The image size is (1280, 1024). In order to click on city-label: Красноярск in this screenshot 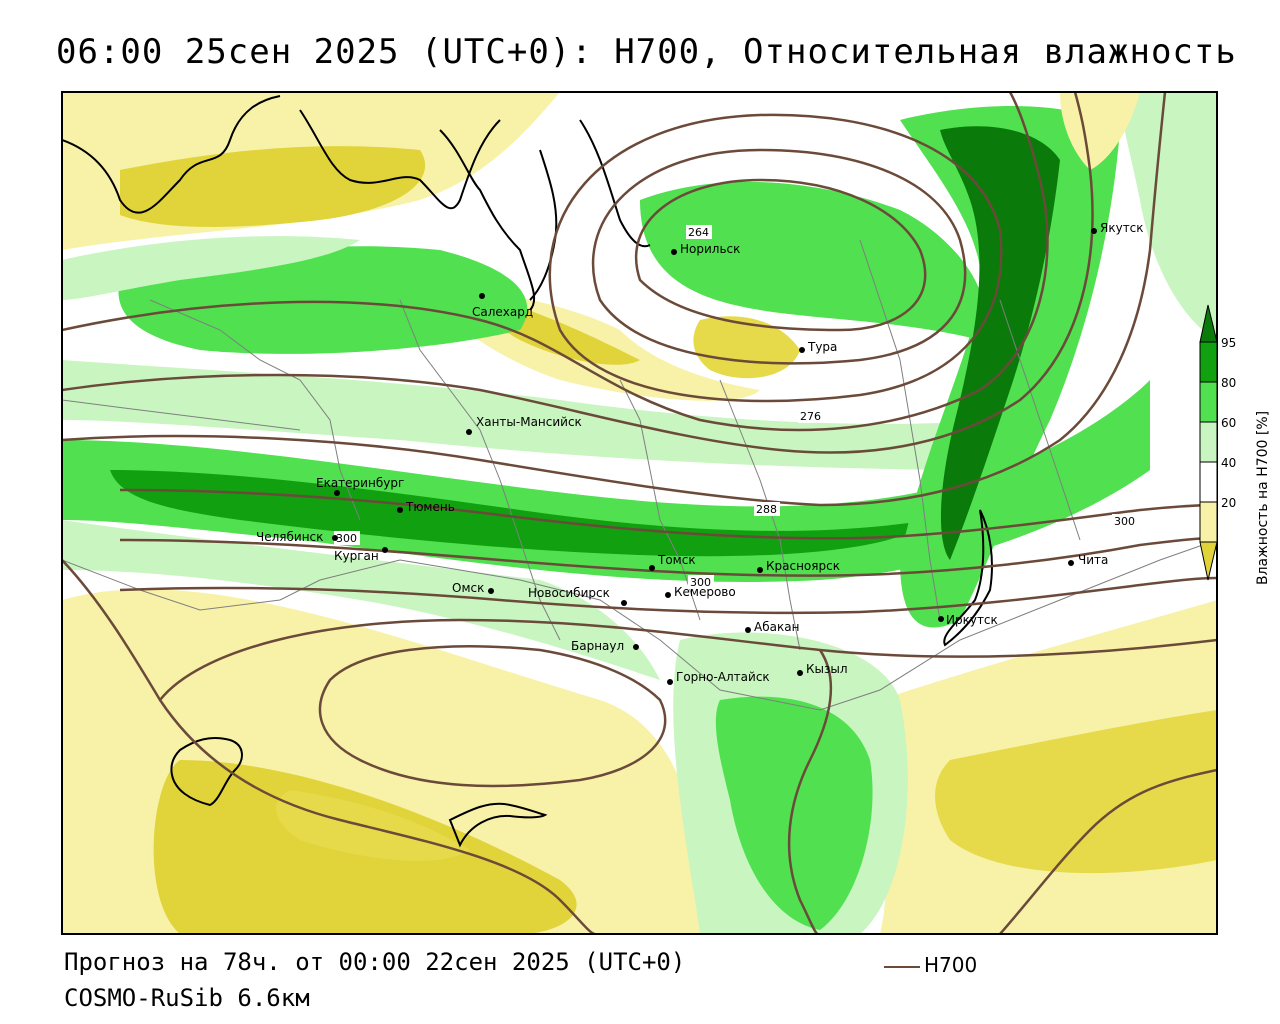, I will do `click(803, 566)`.